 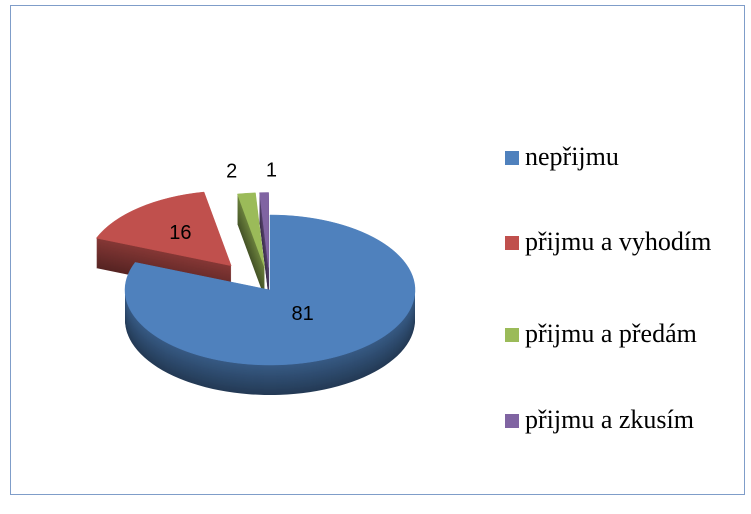 What do you see at coordinates (180, 233) in the screenshot?
I see `data-label: 16` at bounding box center [180, 233].